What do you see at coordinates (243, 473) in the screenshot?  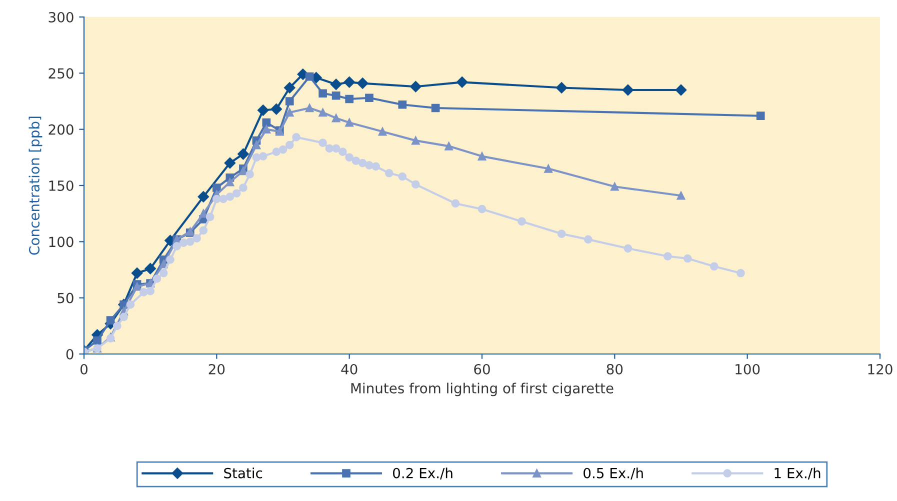 I see `legend-label: Static` at bounding box center [243, 473].